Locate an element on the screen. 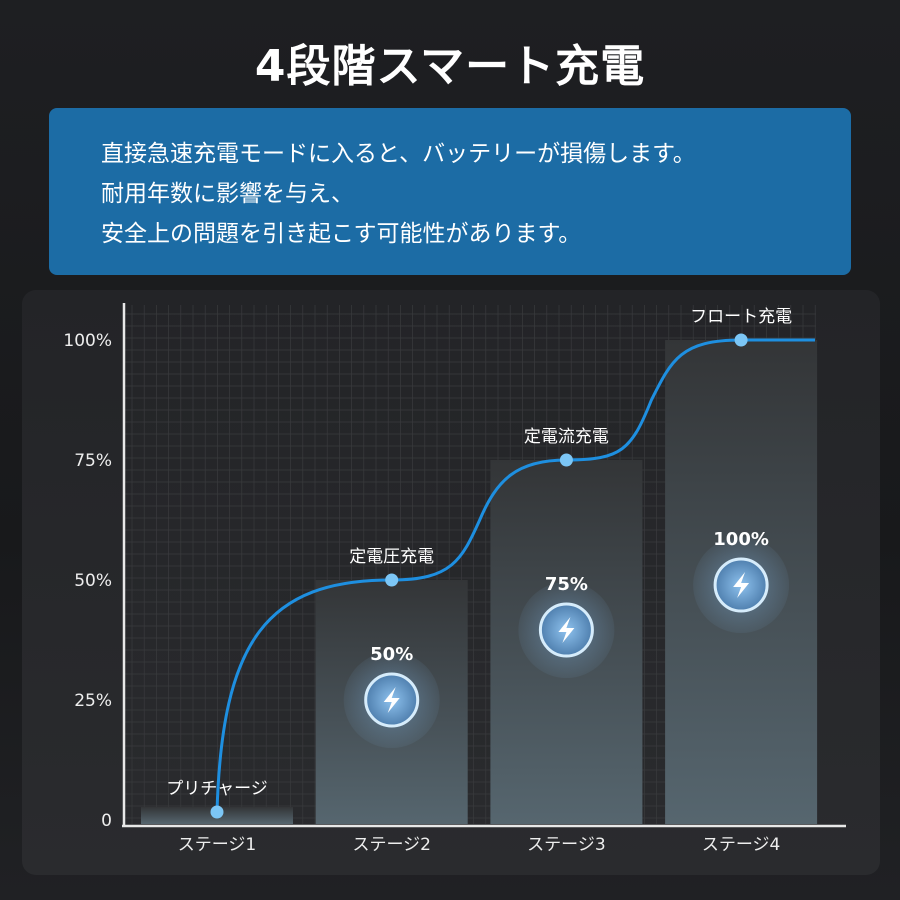  x-tick-label: ステージ2 is located at coordinates (391, 845).